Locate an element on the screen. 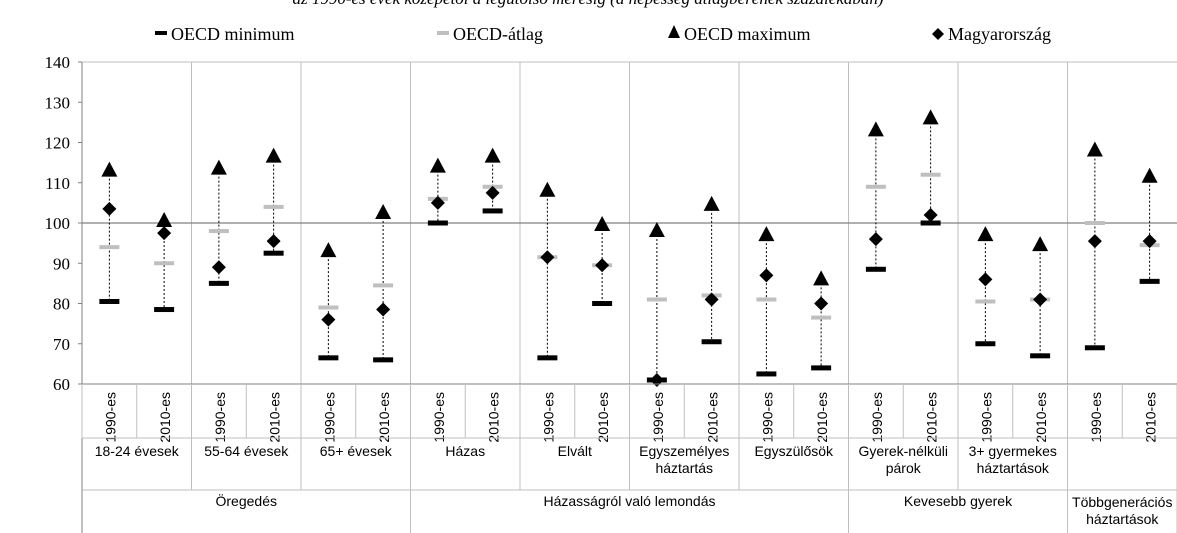 The height and width of the screenshot is (533, 1177). x-category-label: Kevesebb gyerek is located at coordinates (958, 501).